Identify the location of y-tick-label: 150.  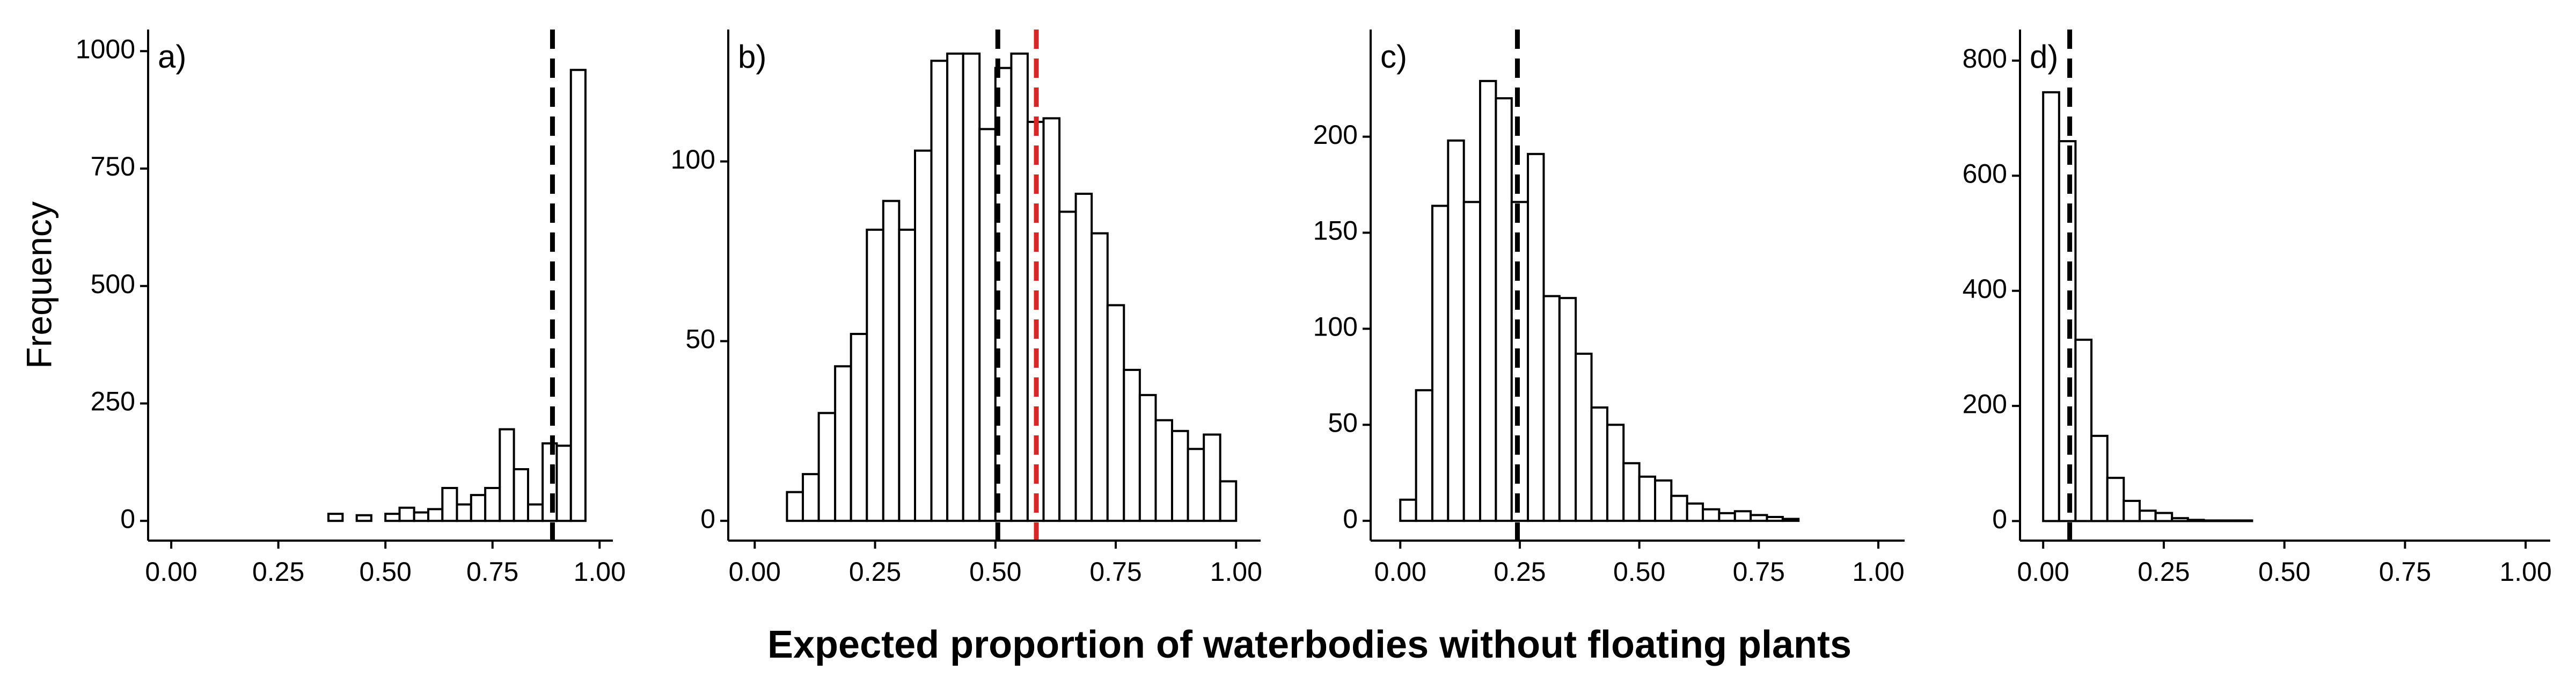
(1335, 231).